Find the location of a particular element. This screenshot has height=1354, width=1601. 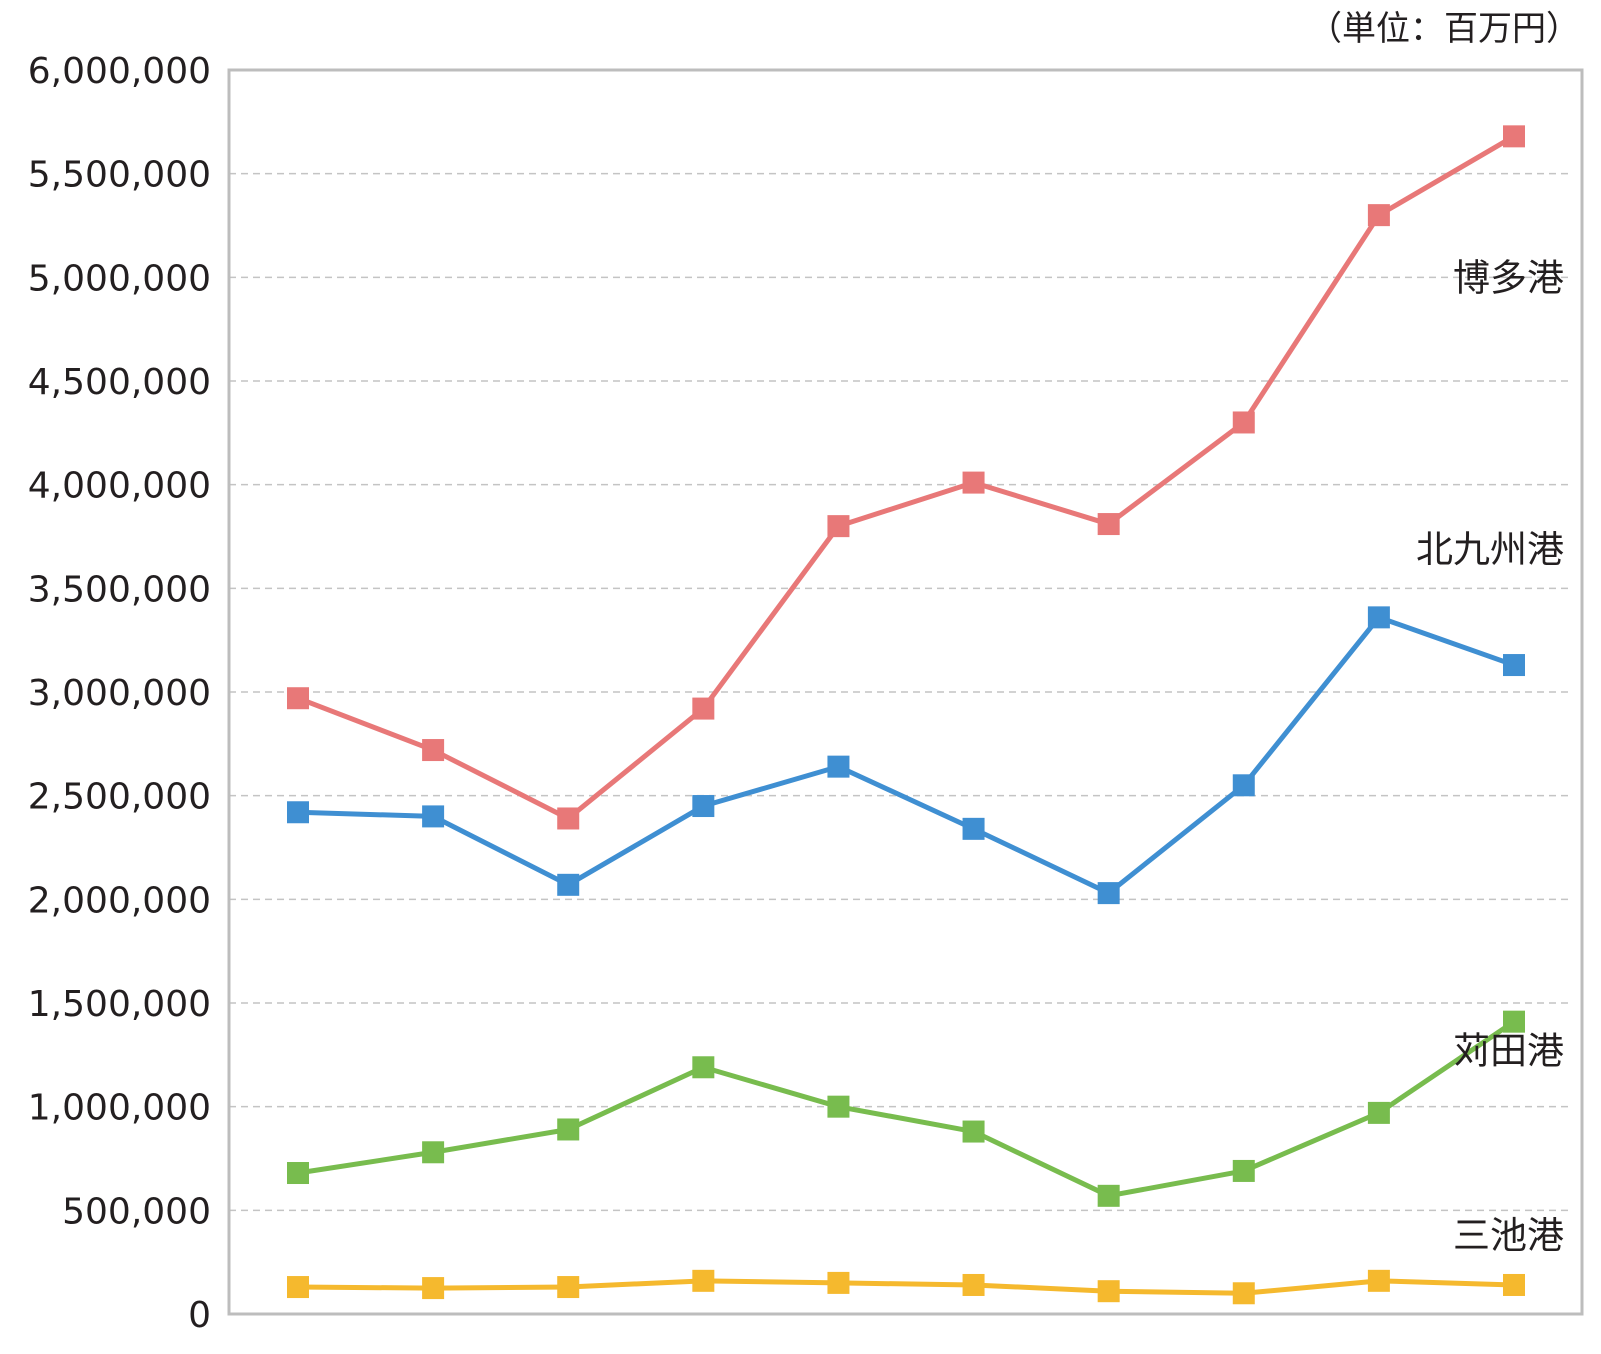

y-tick-label: 5,000,000 is located at coordinates (119, 278).